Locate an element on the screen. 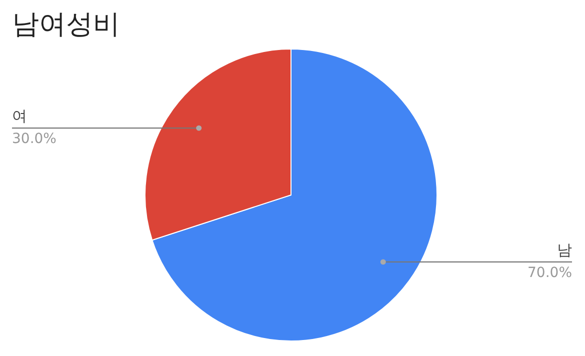  data-label: 30.0% is located at coordinates (34, 139).